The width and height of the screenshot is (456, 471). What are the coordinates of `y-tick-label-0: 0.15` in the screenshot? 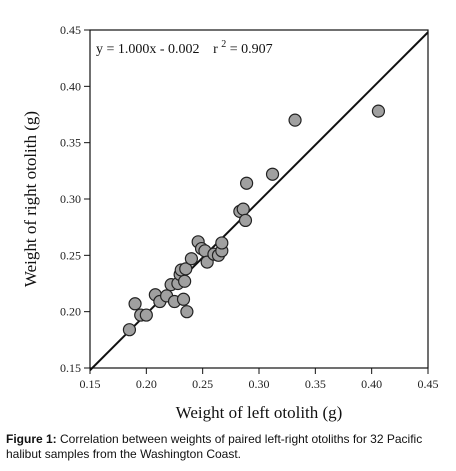 It's located at (70, 368).